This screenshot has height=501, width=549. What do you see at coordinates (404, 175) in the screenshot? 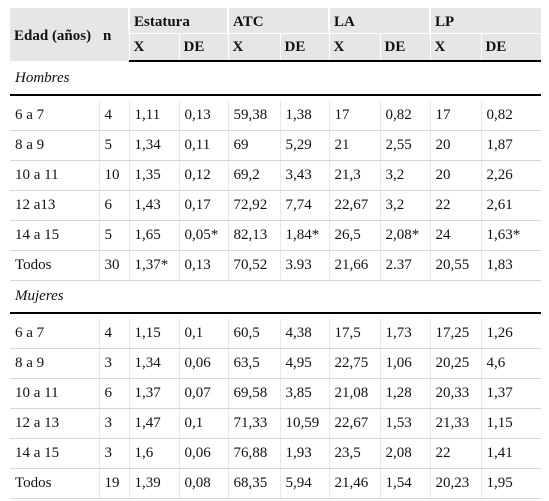
I see `value-cell: 3,2` at bounding box center [404, 175].